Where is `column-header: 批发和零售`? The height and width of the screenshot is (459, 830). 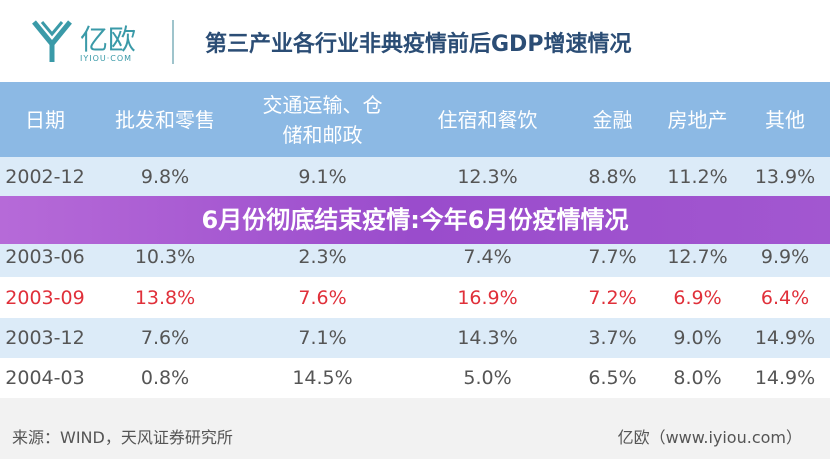 column-header: 批发和零售 is located at coordinates (165, 119).